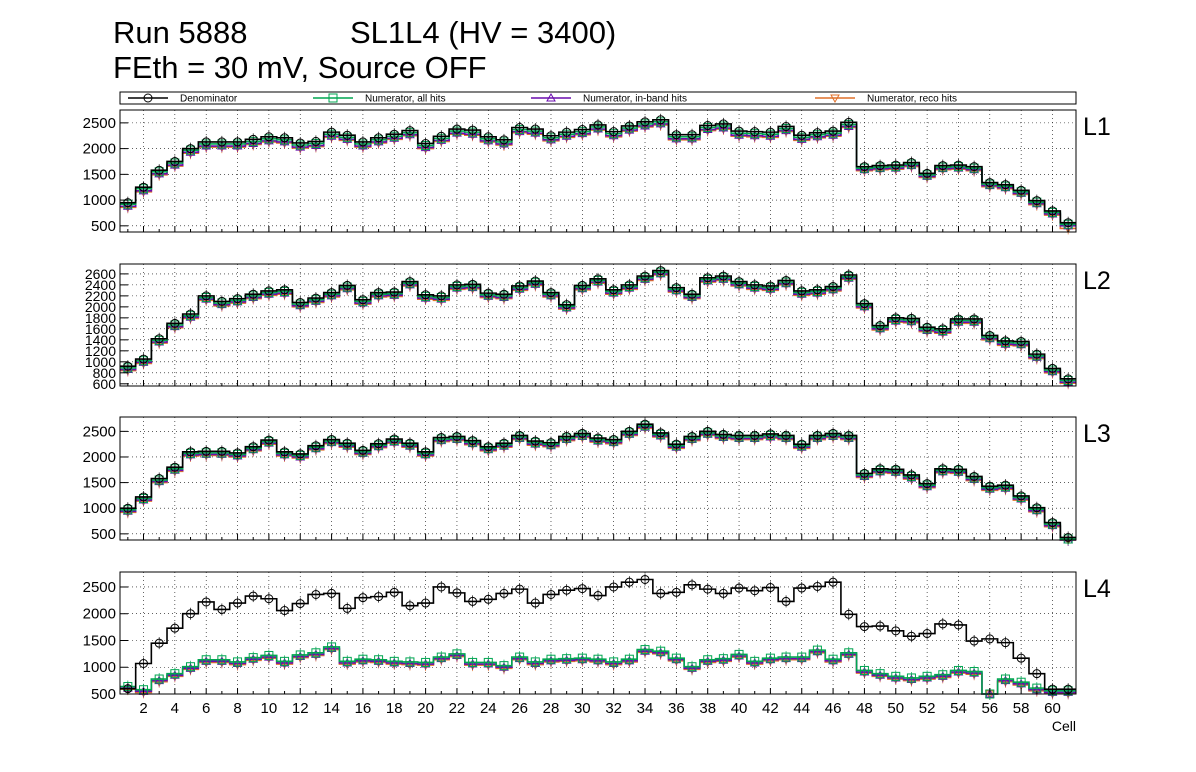  I want to click on x-tick-label: 30, so click(582, 708).